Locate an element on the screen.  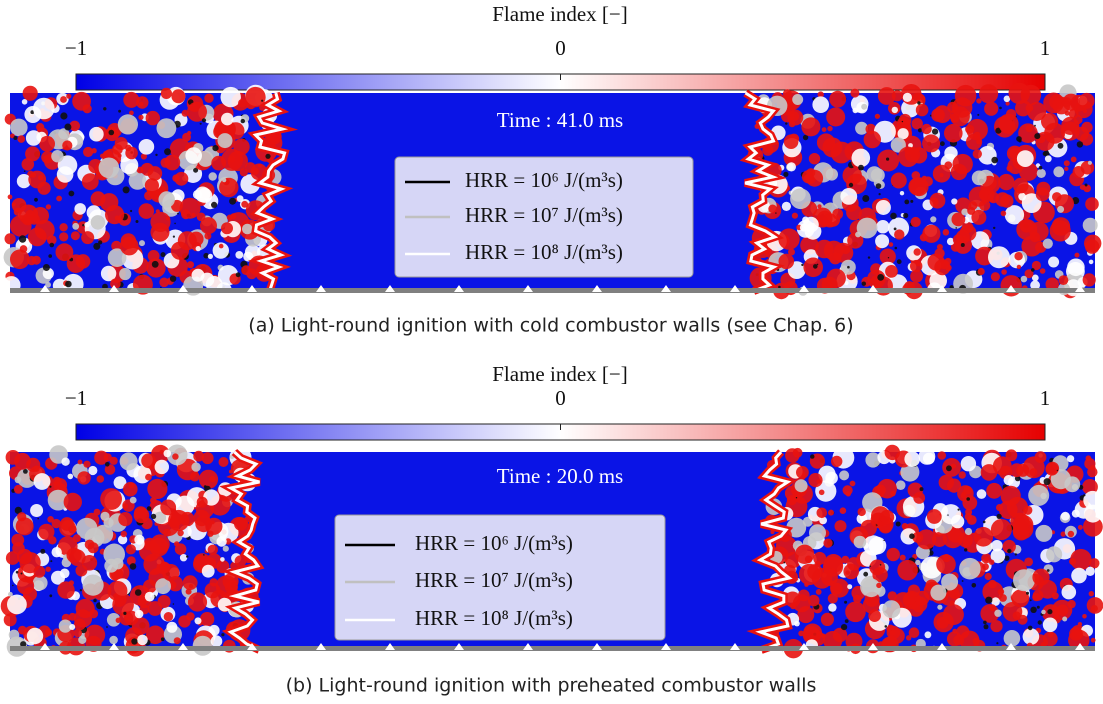
colorbar-tick-label: 1 is located at coordinates (1045, 48).